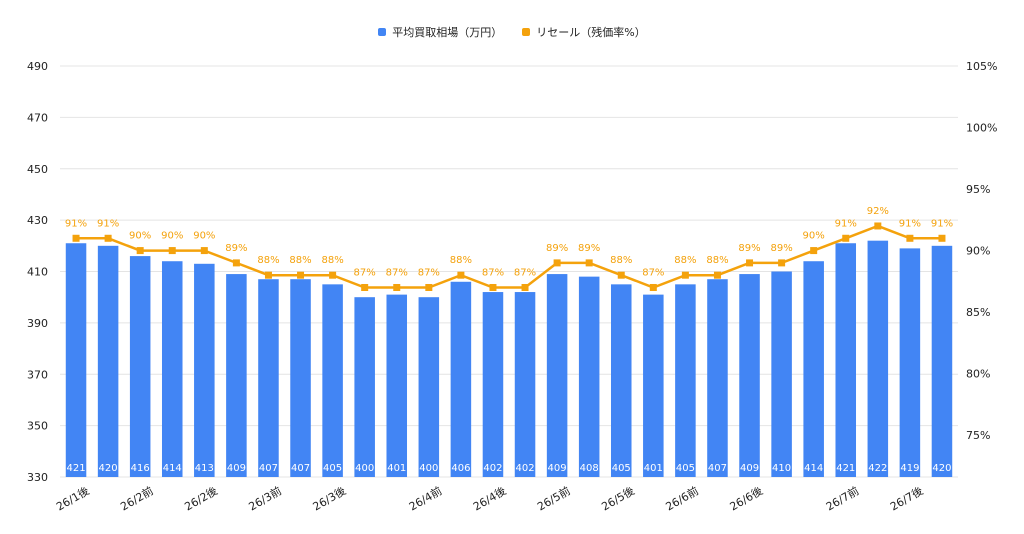 The width and height of the screenshot is (1024, 534). Describe the element at coordinates (909, 468) in the screenshot. I see `bar-value-label: 419` at that location.